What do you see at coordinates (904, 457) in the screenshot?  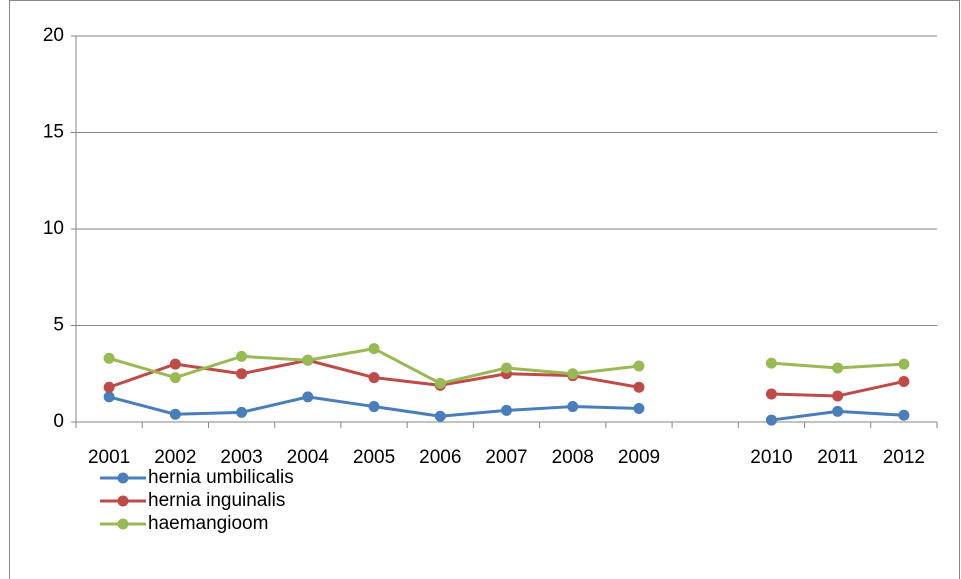 I see `x-tick-label: 2012` at bounding box center [904, 457].